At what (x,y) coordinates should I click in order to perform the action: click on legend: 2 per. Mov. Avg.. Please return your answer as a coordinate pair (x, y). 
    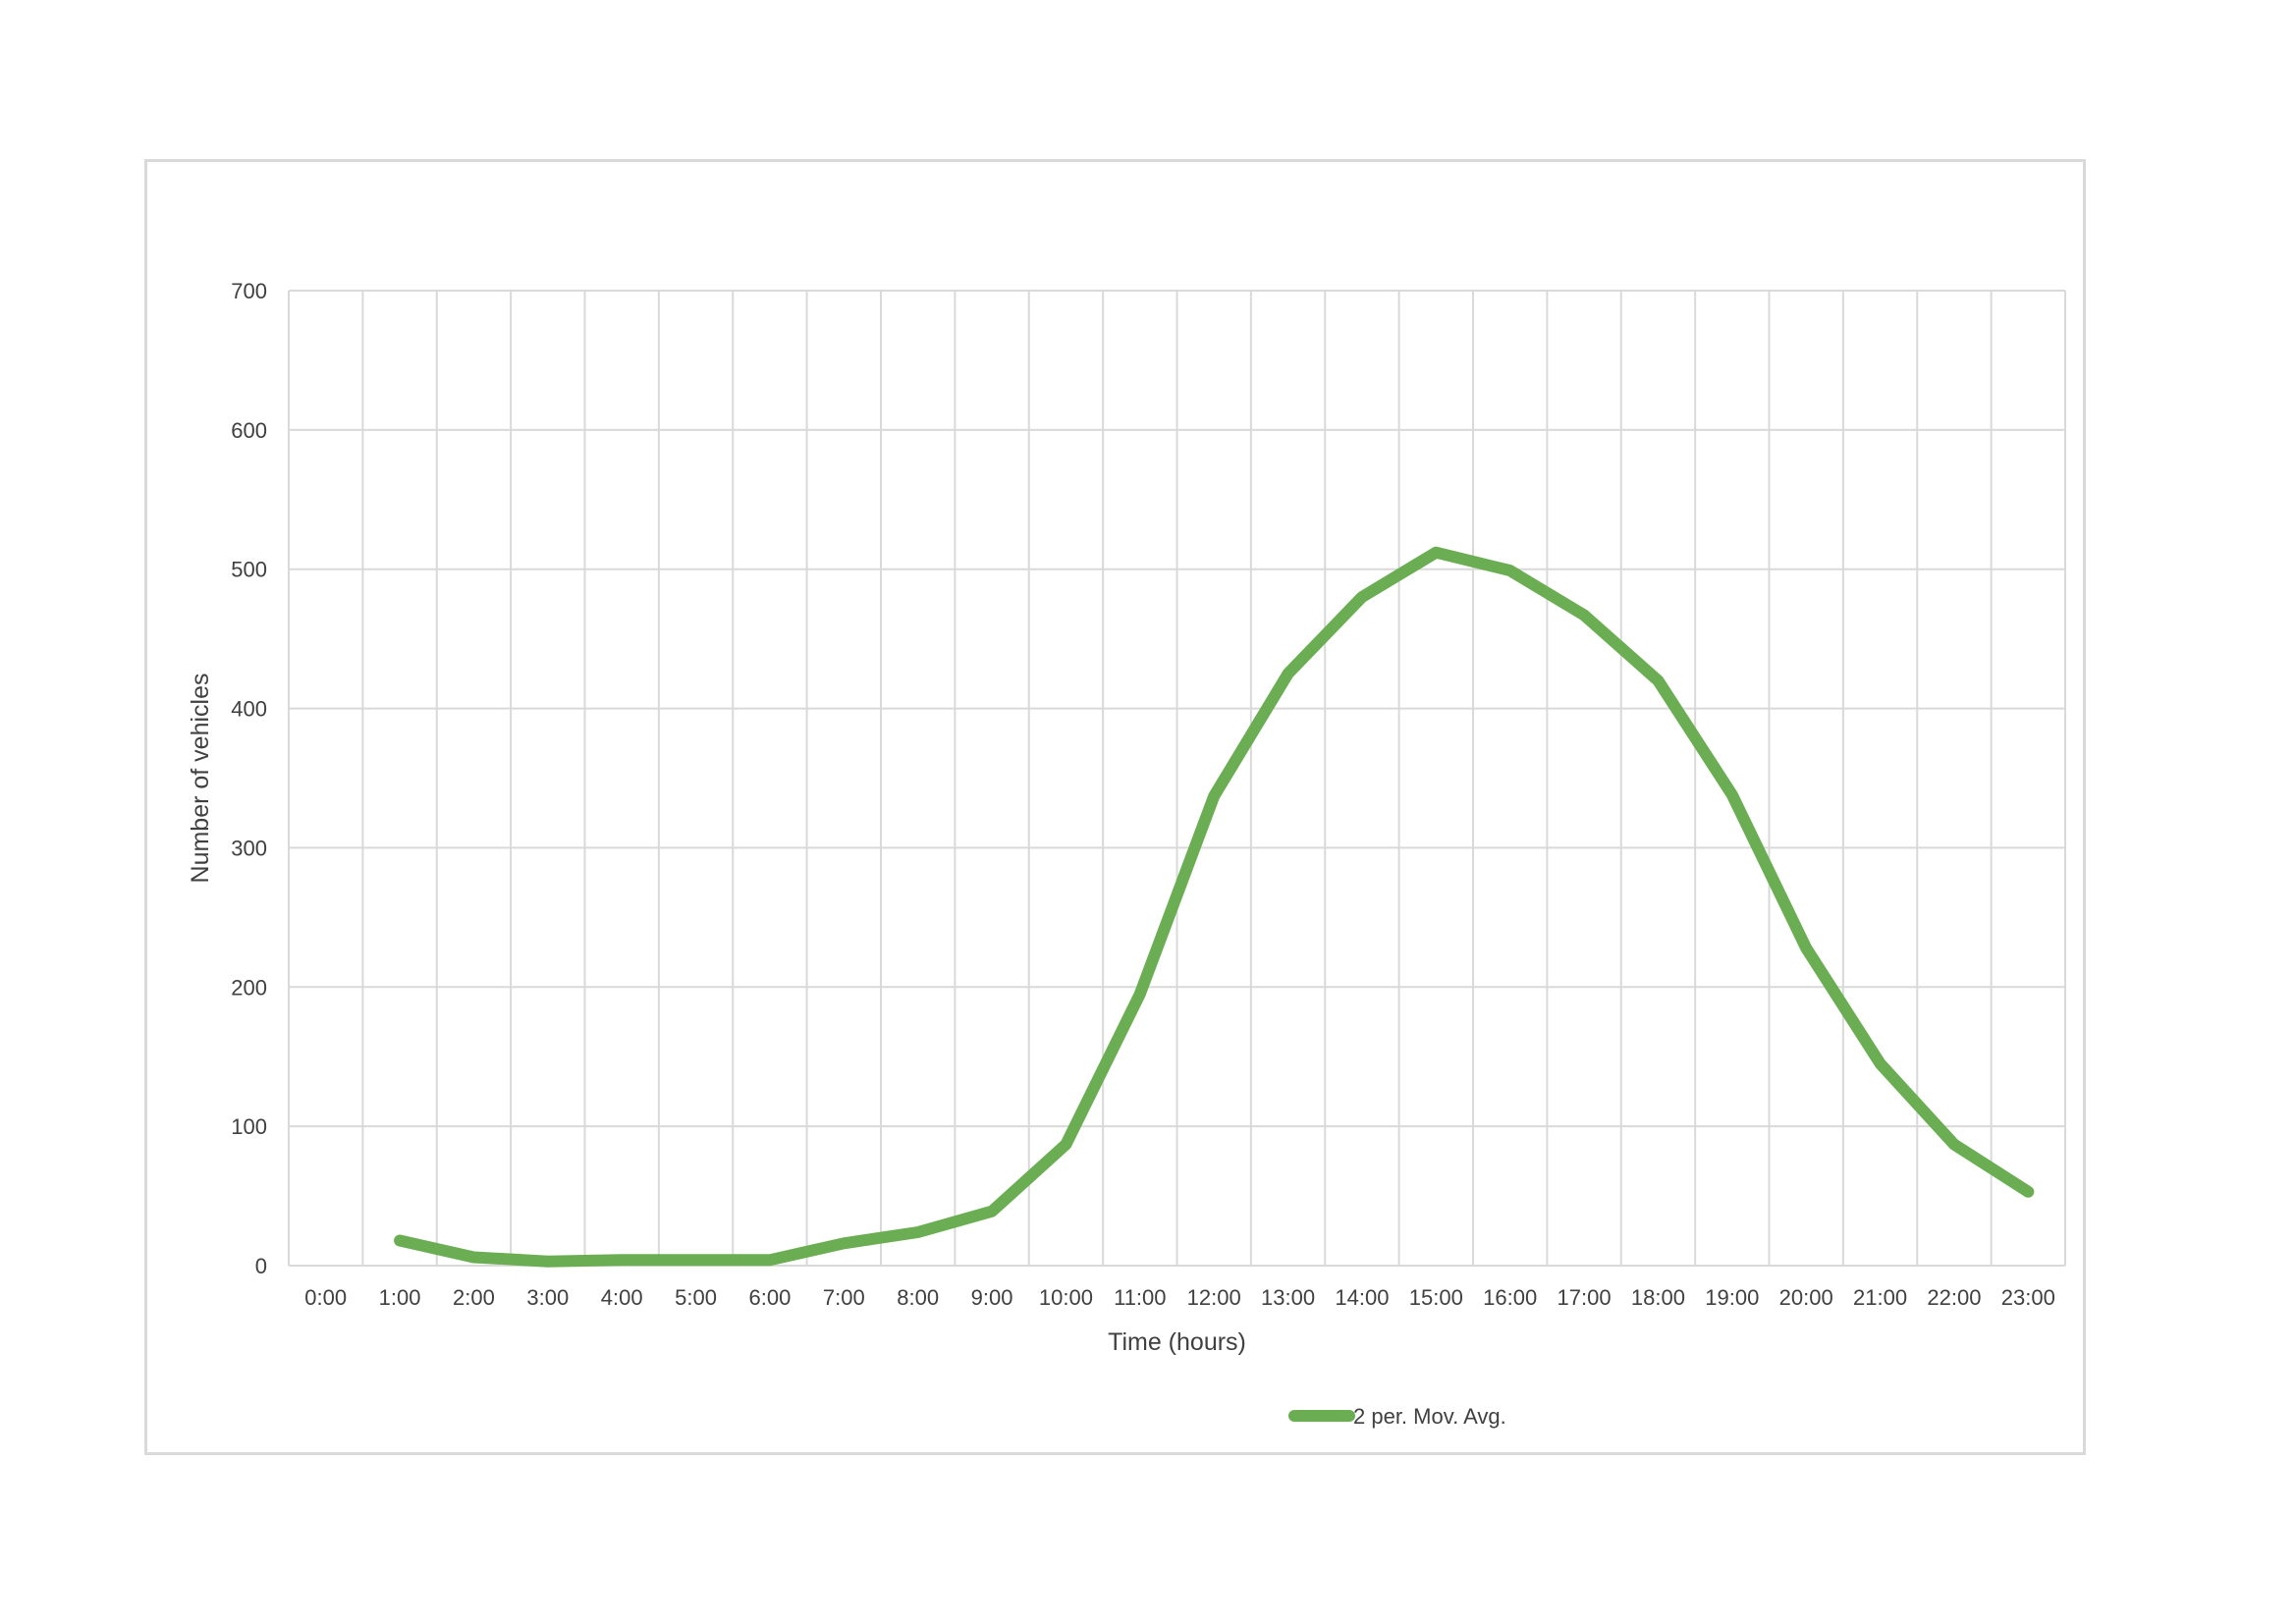
    Looking at the image, I should click on (1397, 1416).